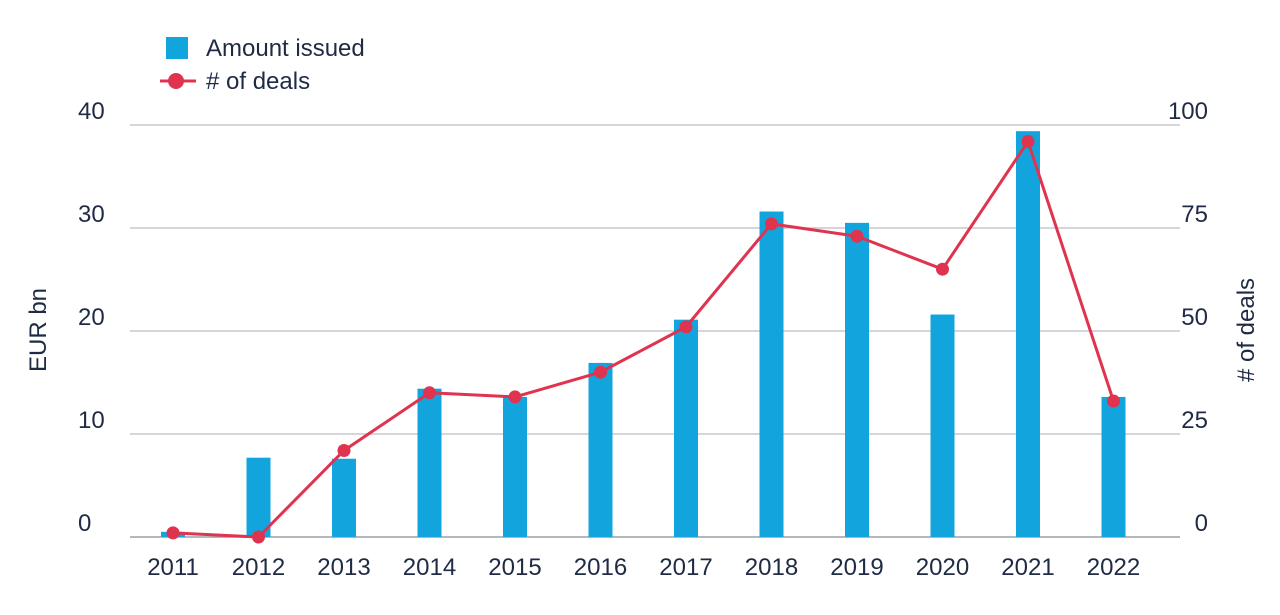 The height and width of the screenshot is (615, 1280). What do you see at coordinates (685, 567) in the screenshot?
I see `x-tick-label: 2017` at bounding box center [685, 567].